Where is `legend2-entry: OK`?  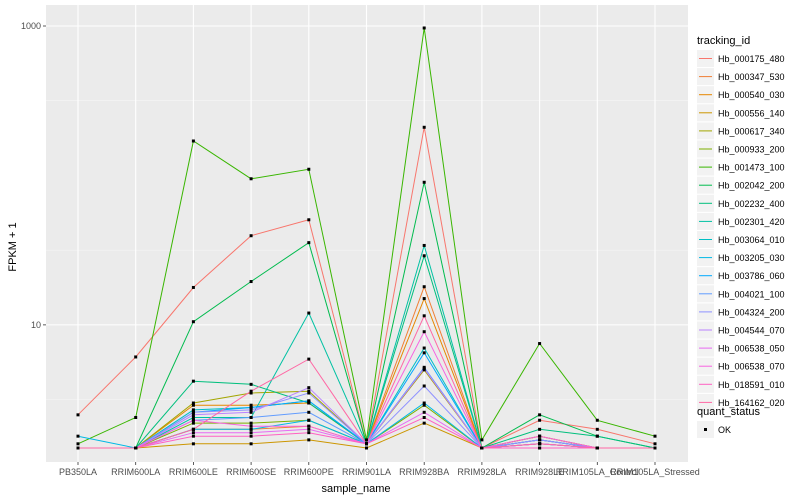
legend2-entry: OK is located at coordinates (724, 430).